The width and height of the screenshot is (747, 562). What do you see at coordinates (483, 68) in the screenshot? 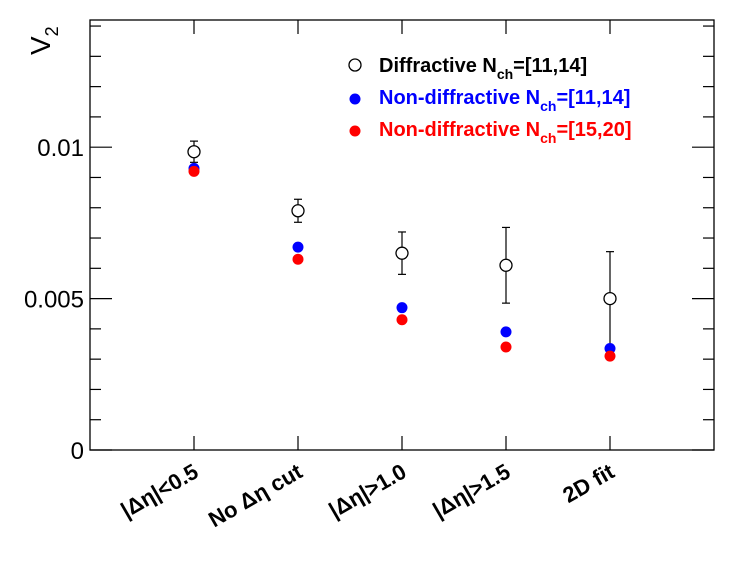
I see `legend-label: Diffractive Nch=[11,14]` at bounding box center [483, 68].